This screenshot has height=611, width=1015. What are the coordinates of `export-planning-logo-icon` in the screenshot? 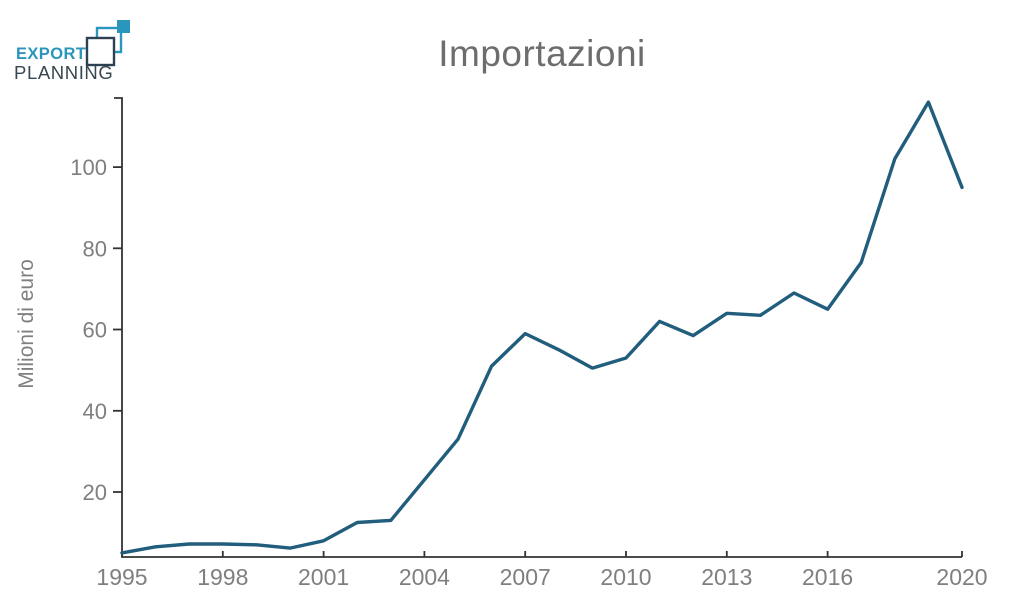 It's located at (107, 43).